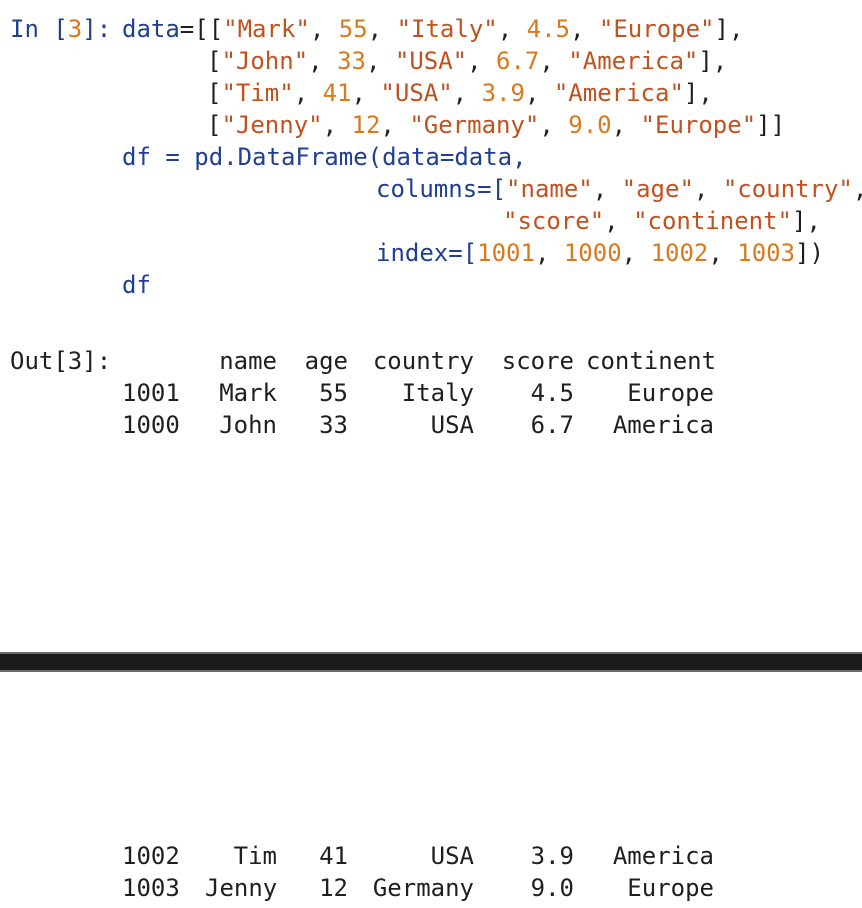  What do you see at coordinates (552, 856) in the screenshot?
I see `cell-score: 3.9` at bounding box center [552, 856].